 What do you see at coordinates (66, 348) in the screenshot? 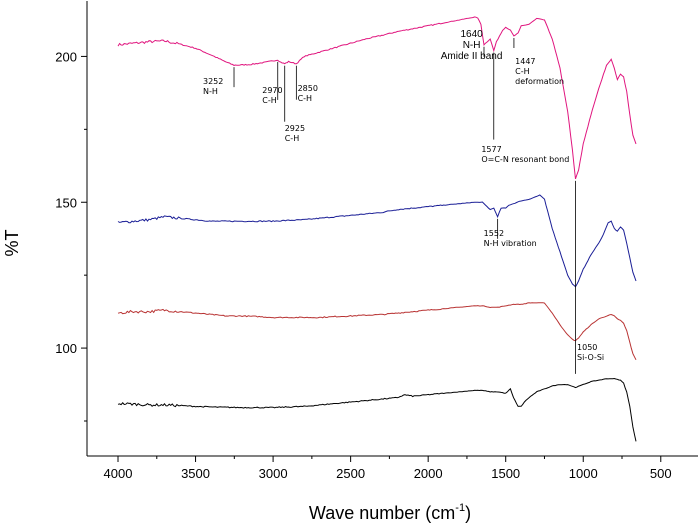
I see `y-tick-label: 100` at bounding box center [66, 348].